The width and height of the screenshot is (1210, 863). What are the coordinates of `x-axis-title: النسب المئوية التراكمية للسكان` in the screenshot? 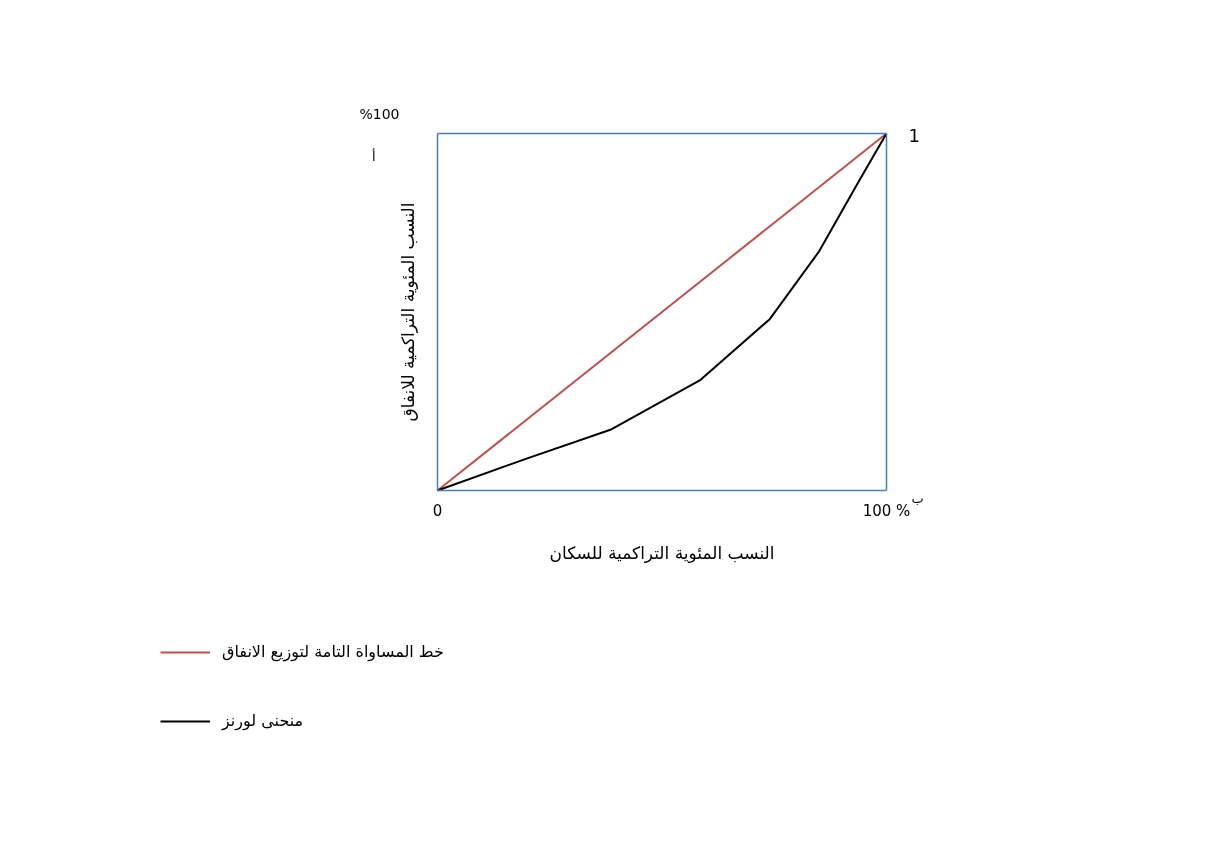 It's located at (662, 552).